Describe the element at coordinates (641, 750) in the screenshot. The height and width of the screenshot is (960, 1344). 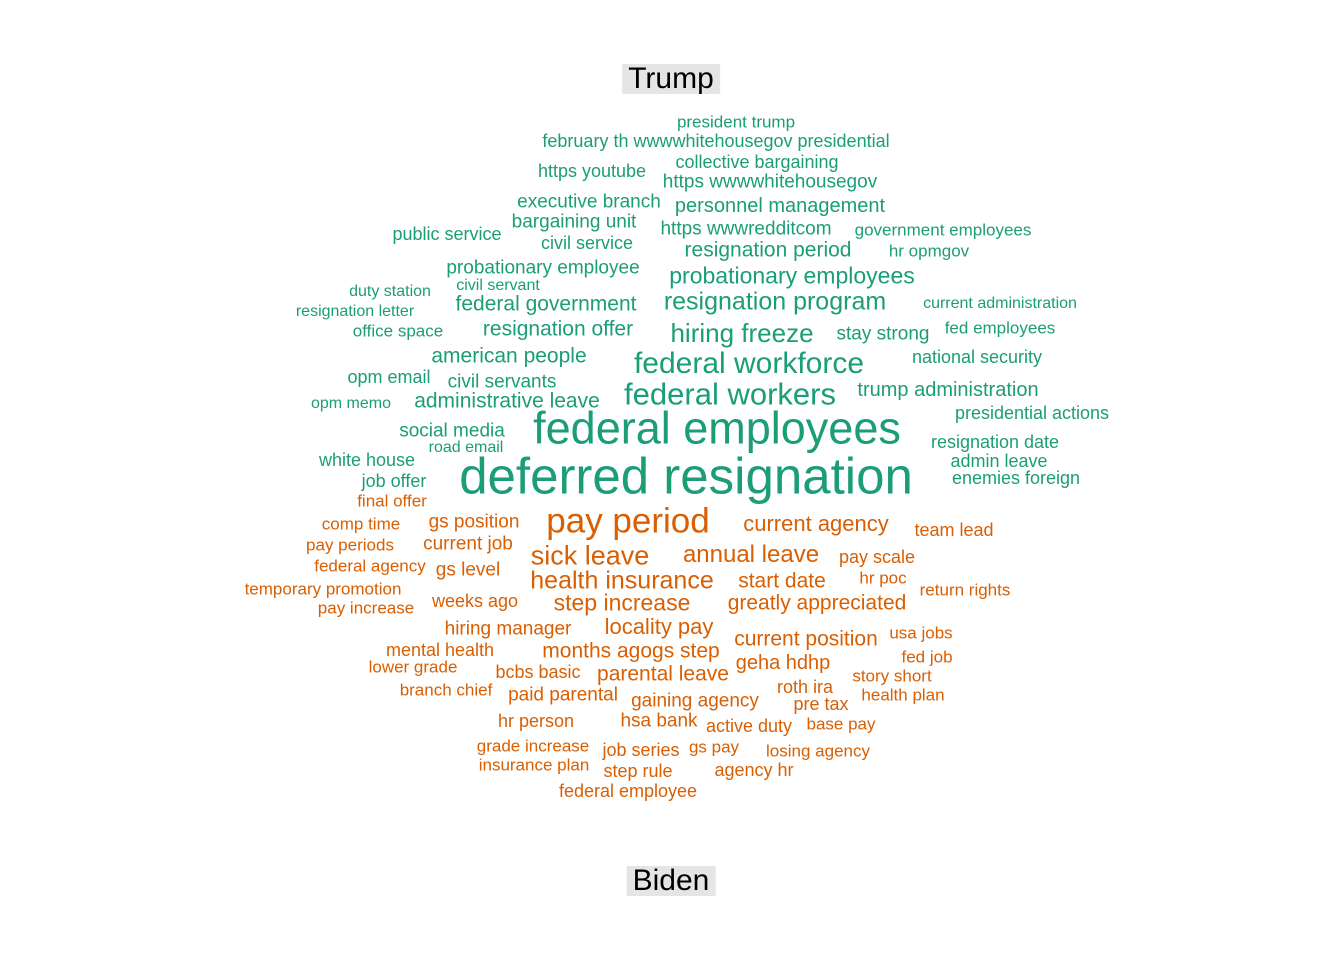
I see `word-job-series: job series` at that location.